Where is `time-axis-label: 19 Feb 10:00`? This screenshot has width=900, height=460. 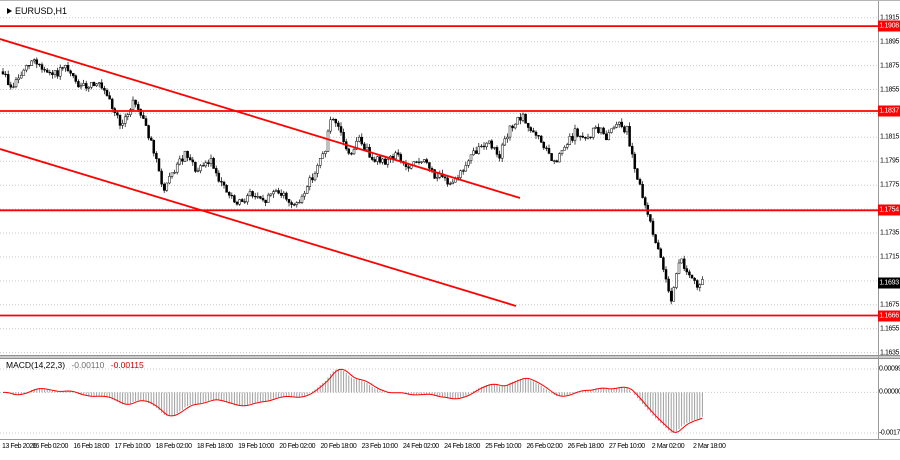 time-axis-label: 19 Feb 10:00 is located at coordinates (256, 446).